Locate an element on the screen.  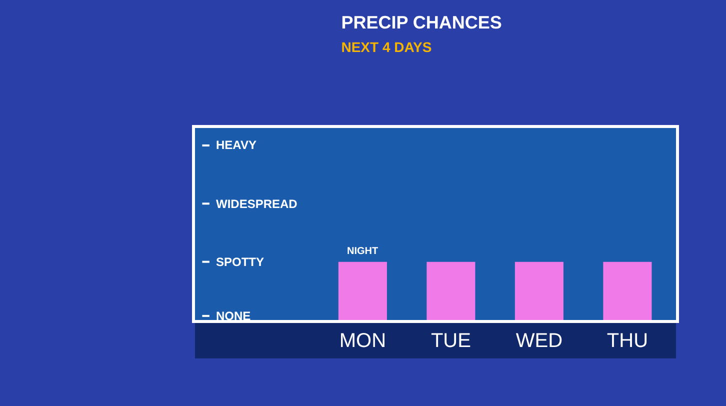
text: NONE is located at coordinates (233, 316).